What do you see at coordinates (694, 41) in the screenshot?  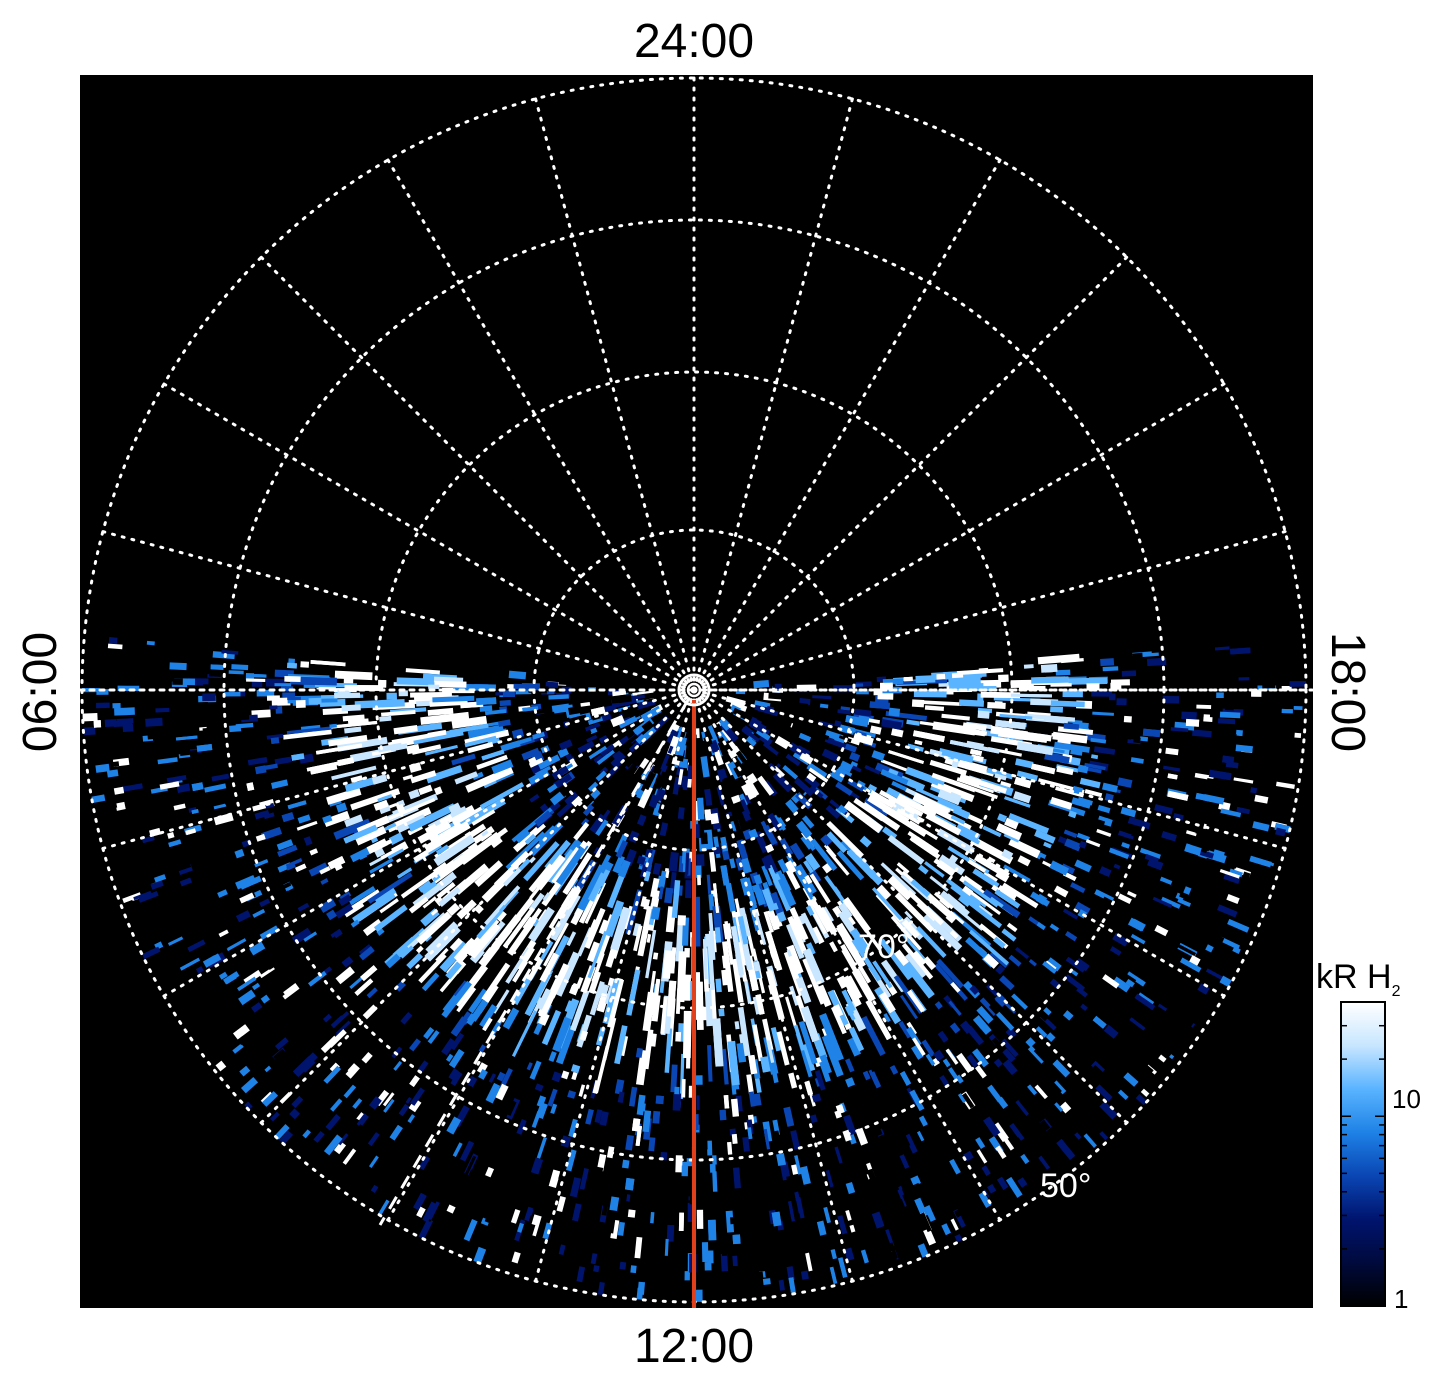 I see `label-top: 24:00` at bounding box center [694, 41].